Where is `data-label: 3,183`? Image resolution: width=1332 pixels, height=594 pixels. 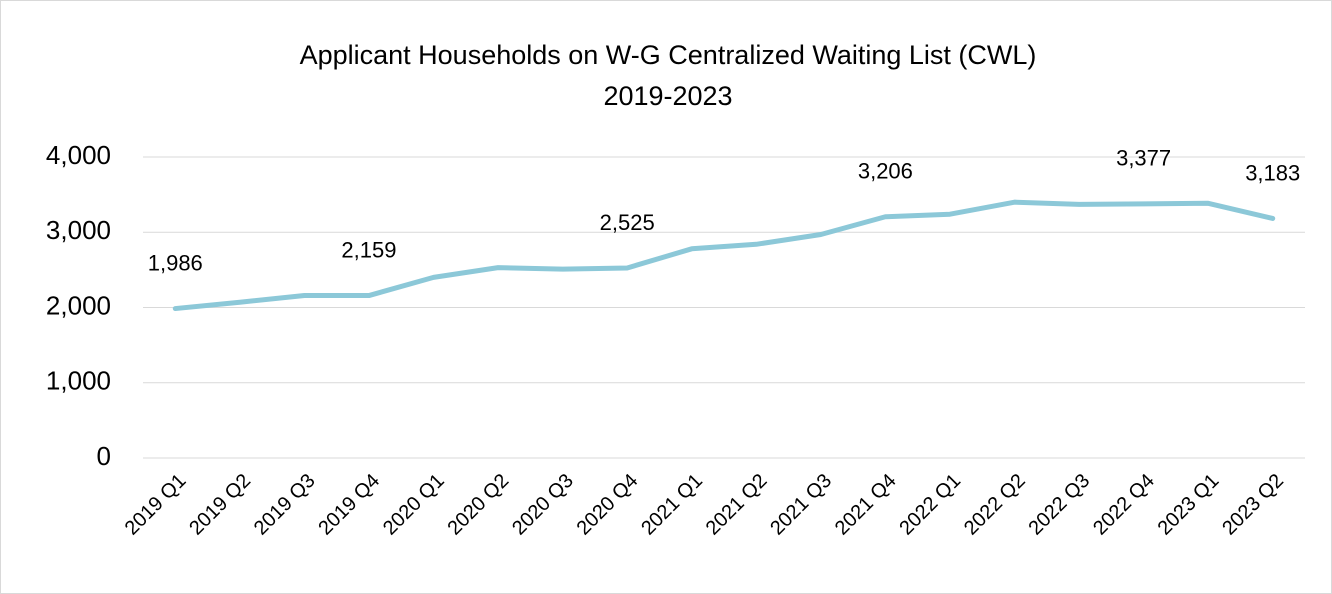
data-label: 3,183 is located at coordinates (1272, 172).